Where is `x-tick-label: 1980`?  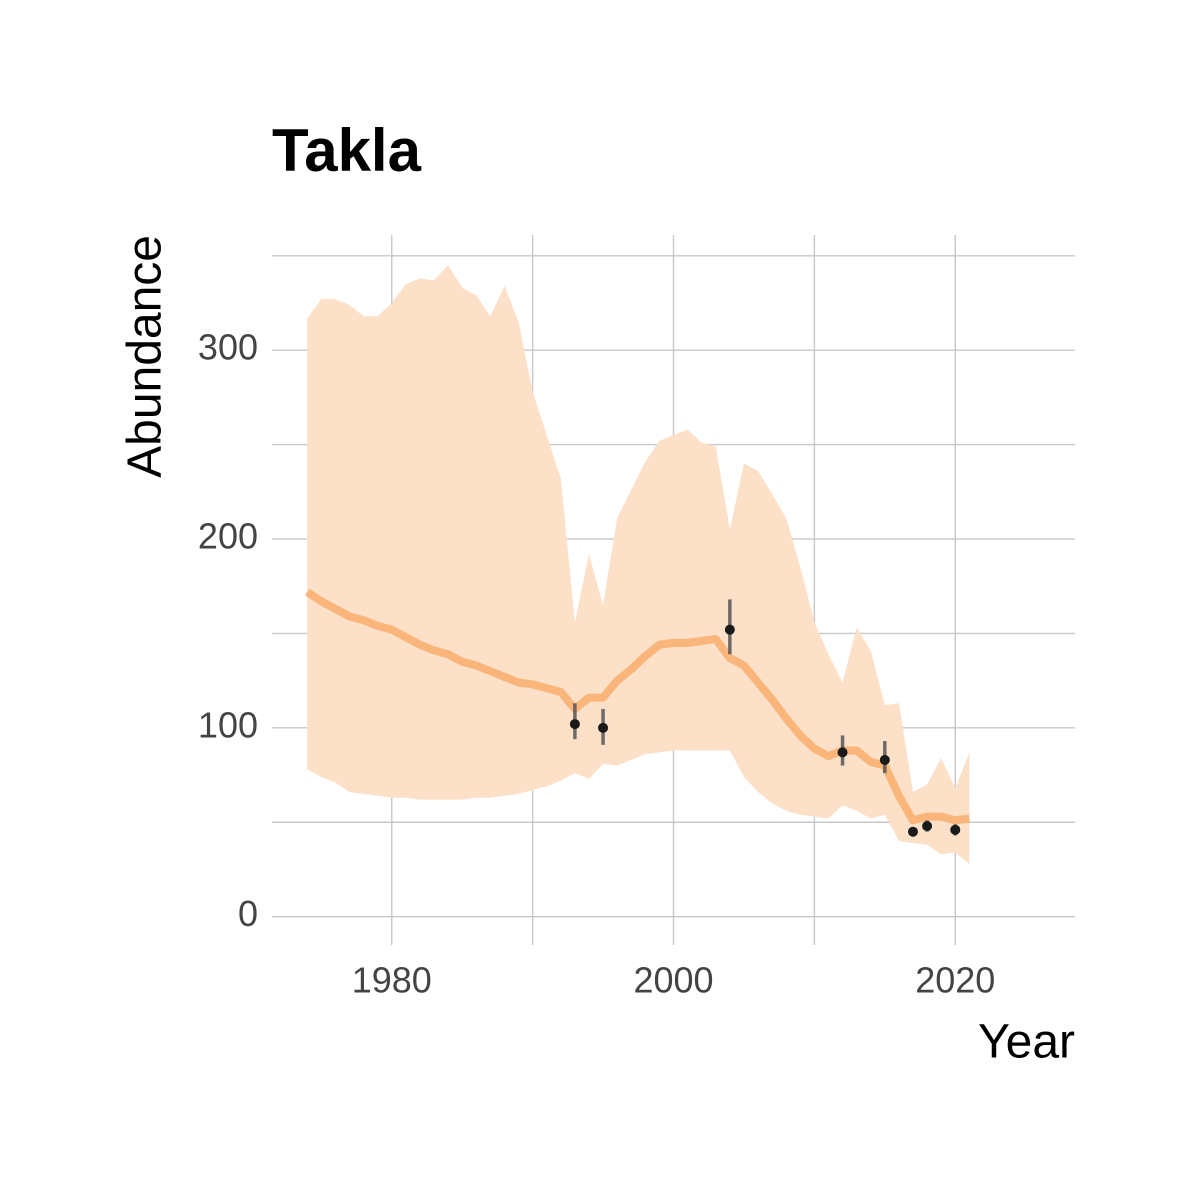
x-tick-label: 1980 is located at coordinates (392, 980).